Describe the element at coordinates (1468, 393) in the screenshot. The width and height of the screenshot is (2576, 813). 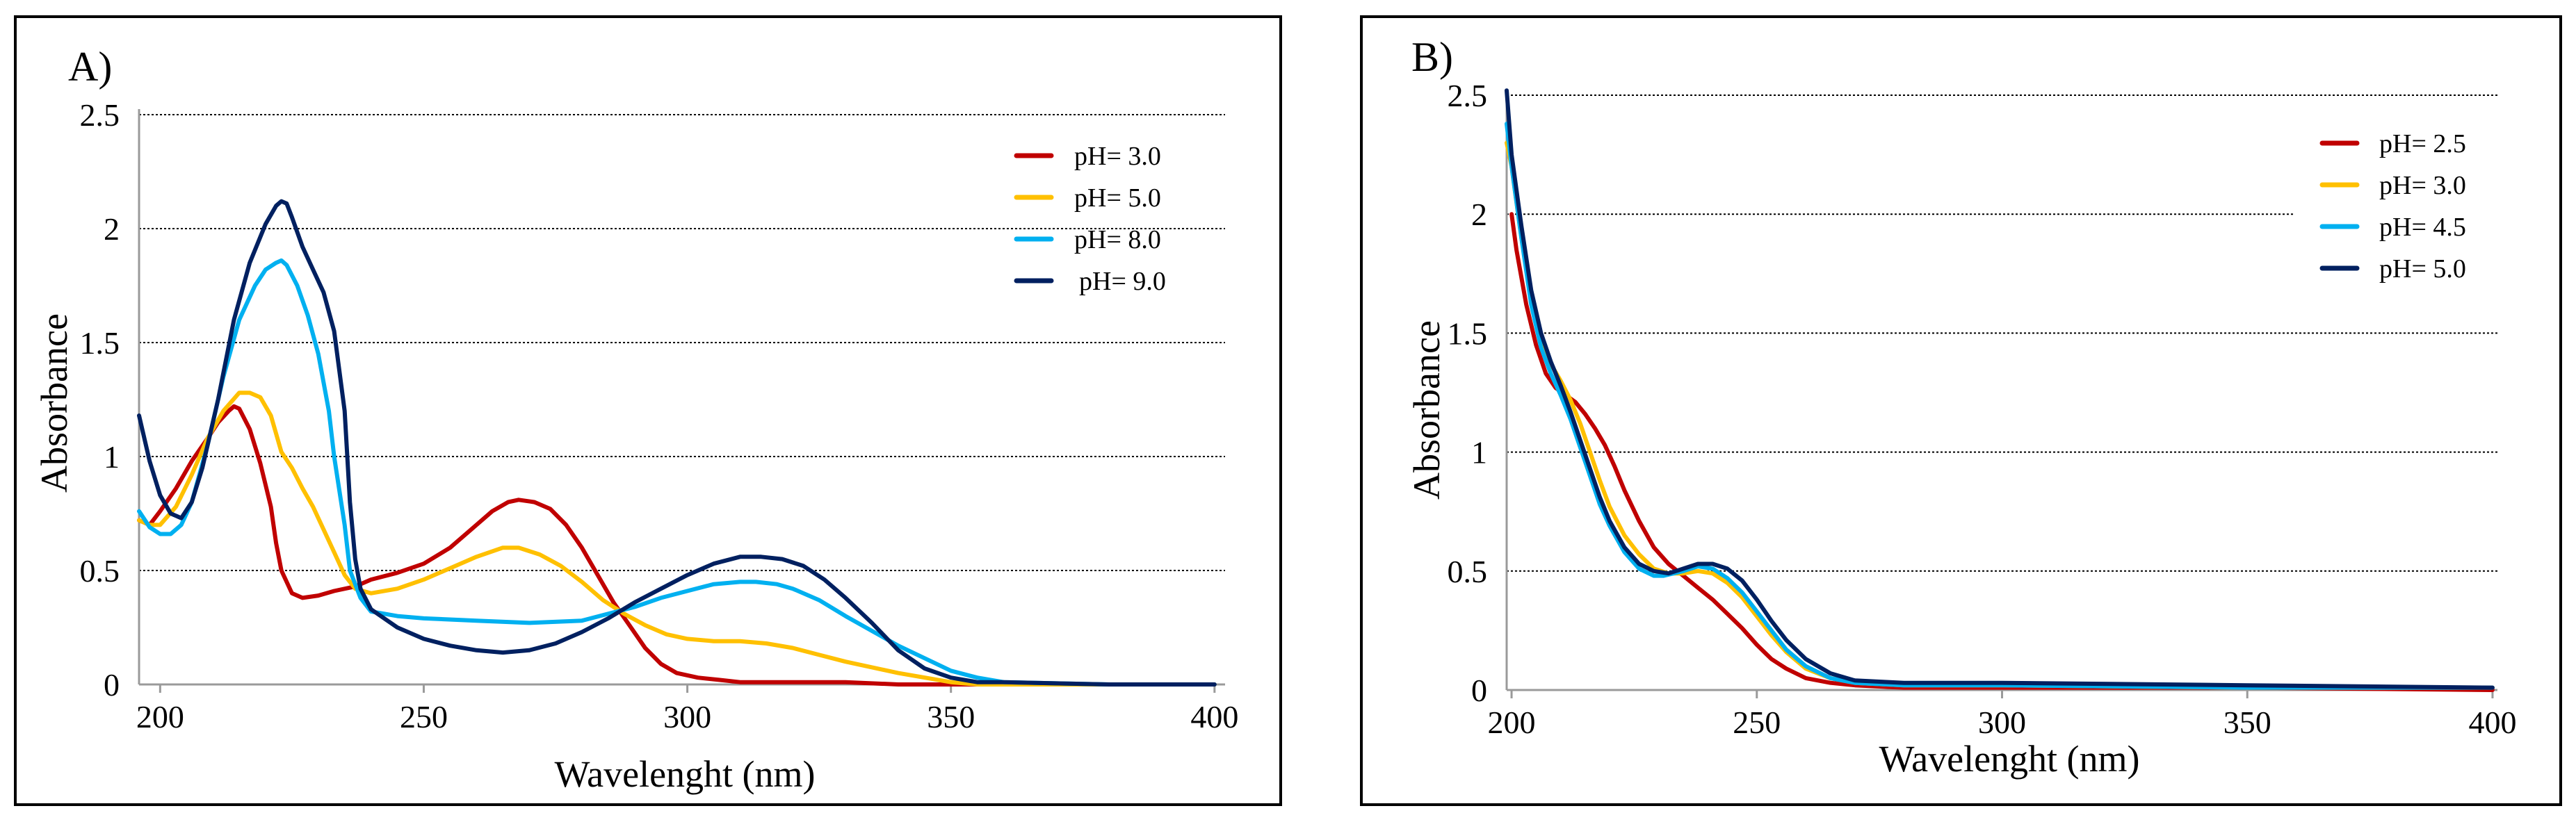
I see `panel-b-y-ticks: 0 0.5 1 1.5 2 2.5` at that location.